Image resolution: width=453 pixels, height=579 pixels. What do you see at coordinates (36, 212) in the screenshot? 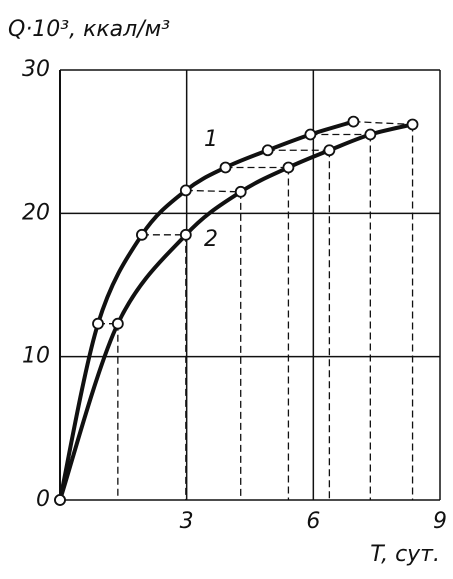
I see `y-tick-label: 20` at bounding box center [36, 212].